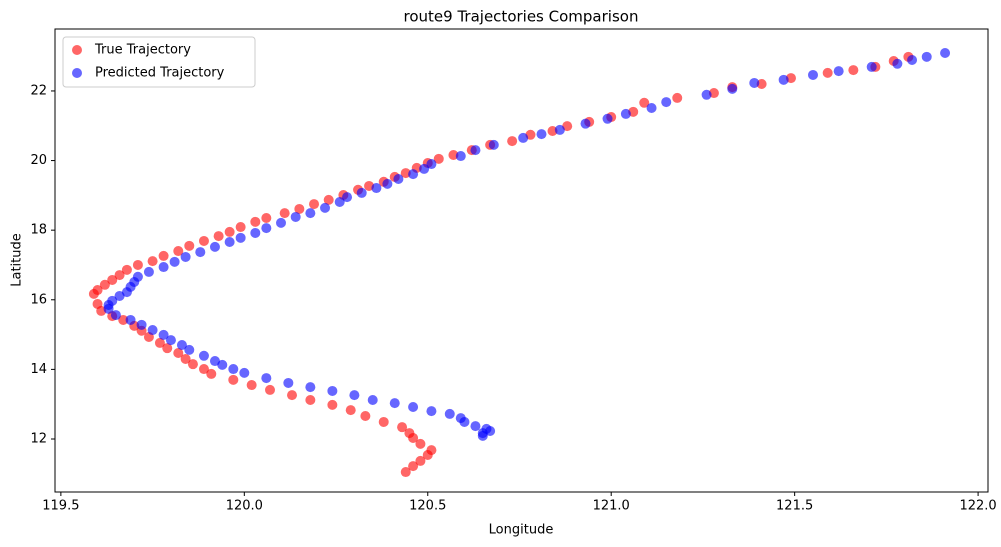 The width and height of the screenshot is (1001, 547). I want to click on y-tick-label: 18, so click(38, 230).